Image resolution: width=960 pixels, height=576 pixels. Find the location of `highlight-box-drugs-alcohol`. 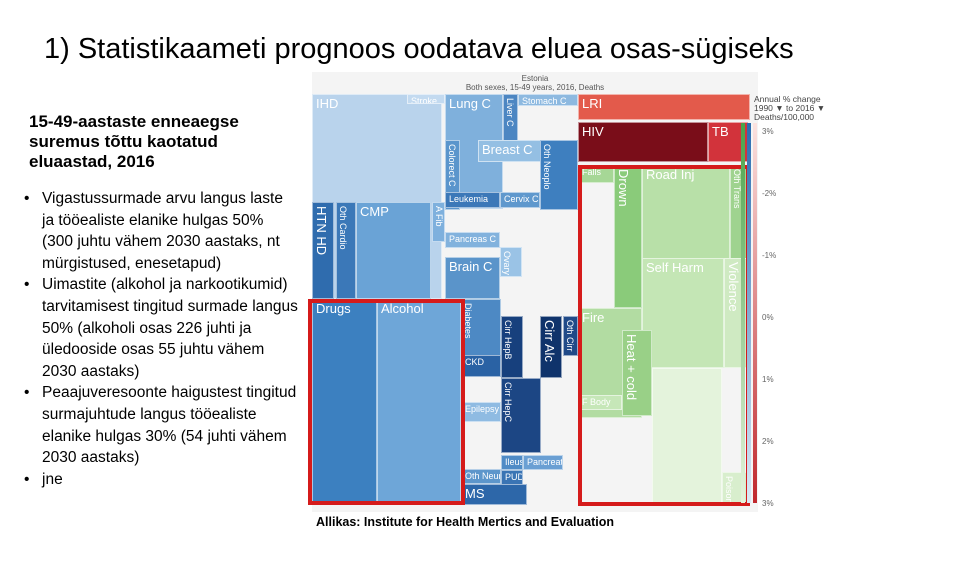

highlight-box-drugs-alcohol is located at coordinates (386, 402).